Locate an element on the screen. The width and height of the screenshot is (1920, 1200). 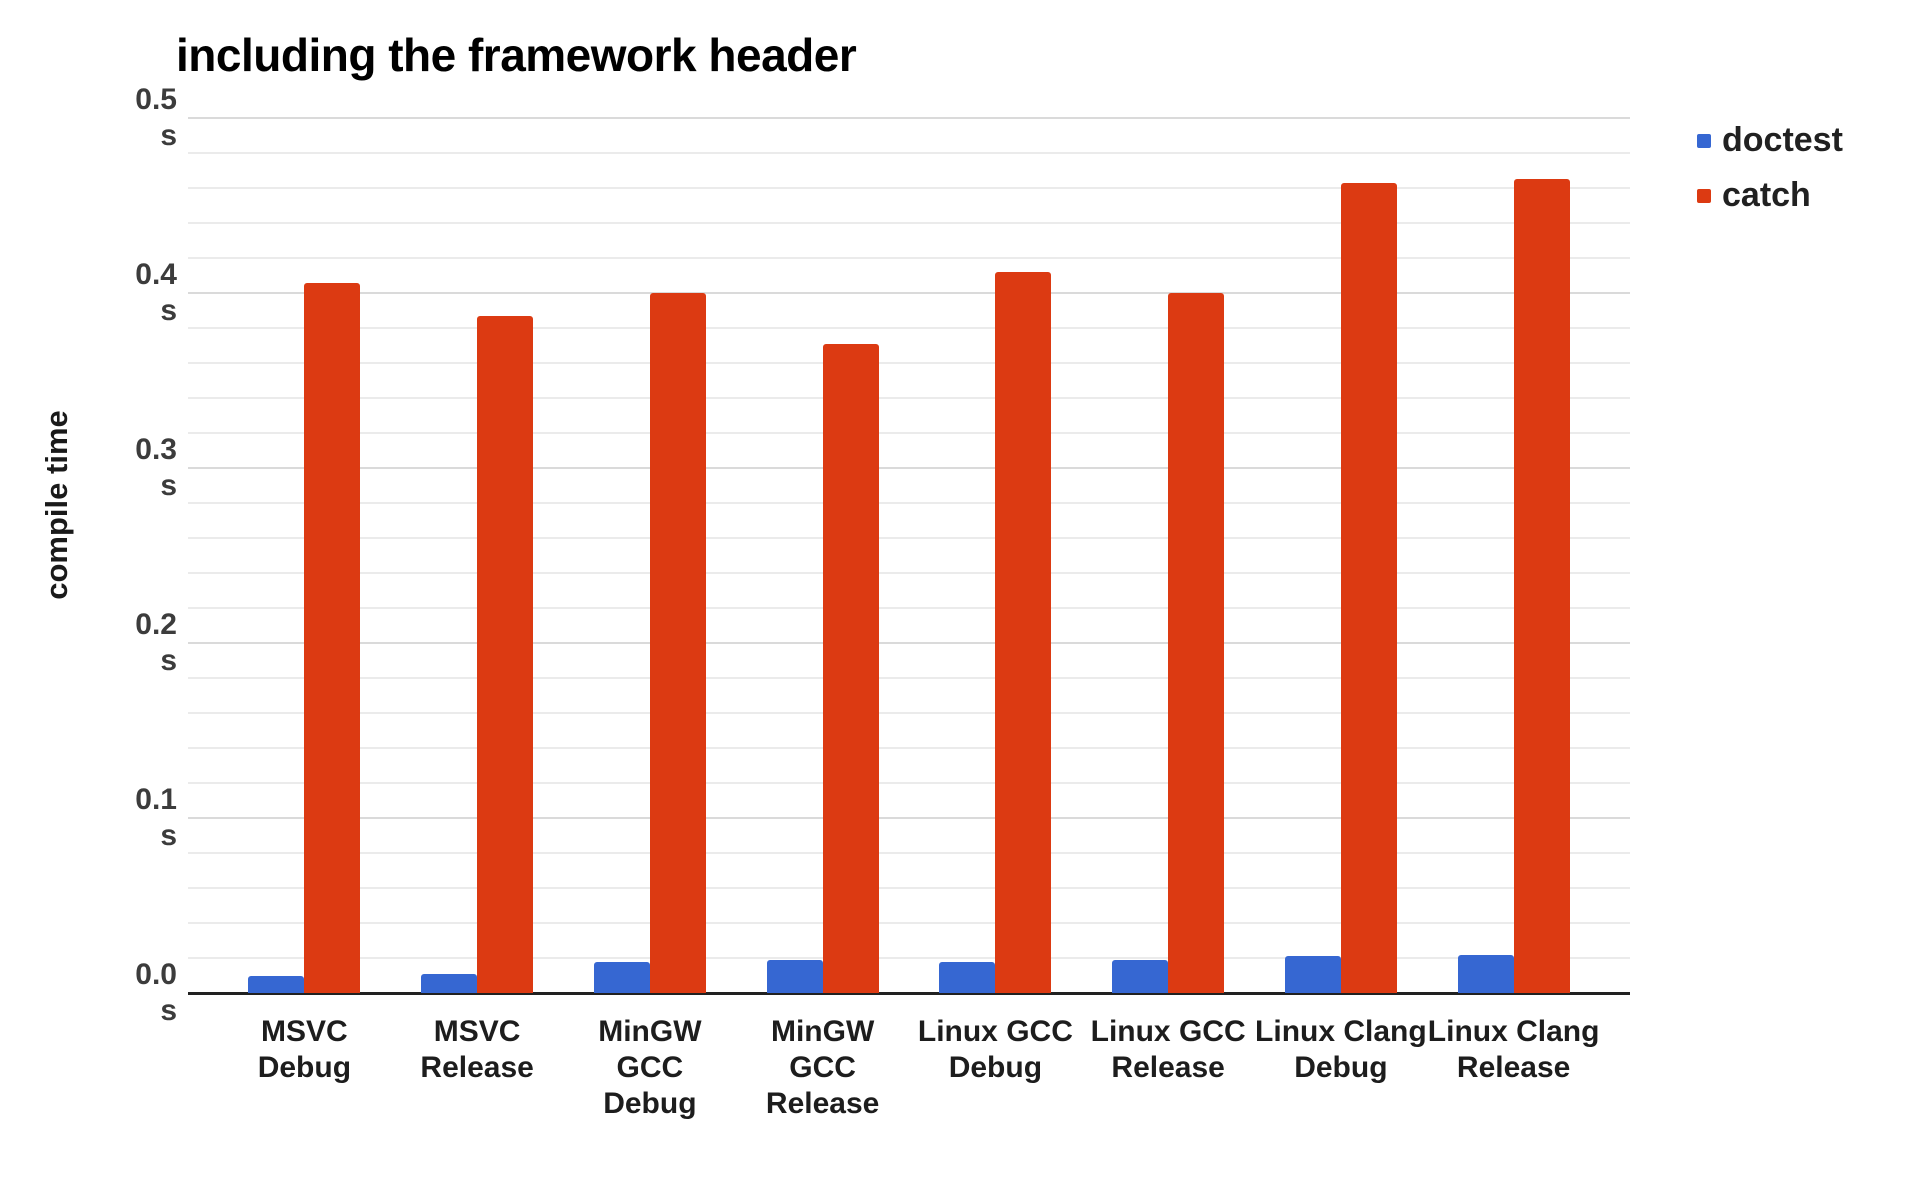
y-tick-value: 0.1 is located at coordinates (156, 799).